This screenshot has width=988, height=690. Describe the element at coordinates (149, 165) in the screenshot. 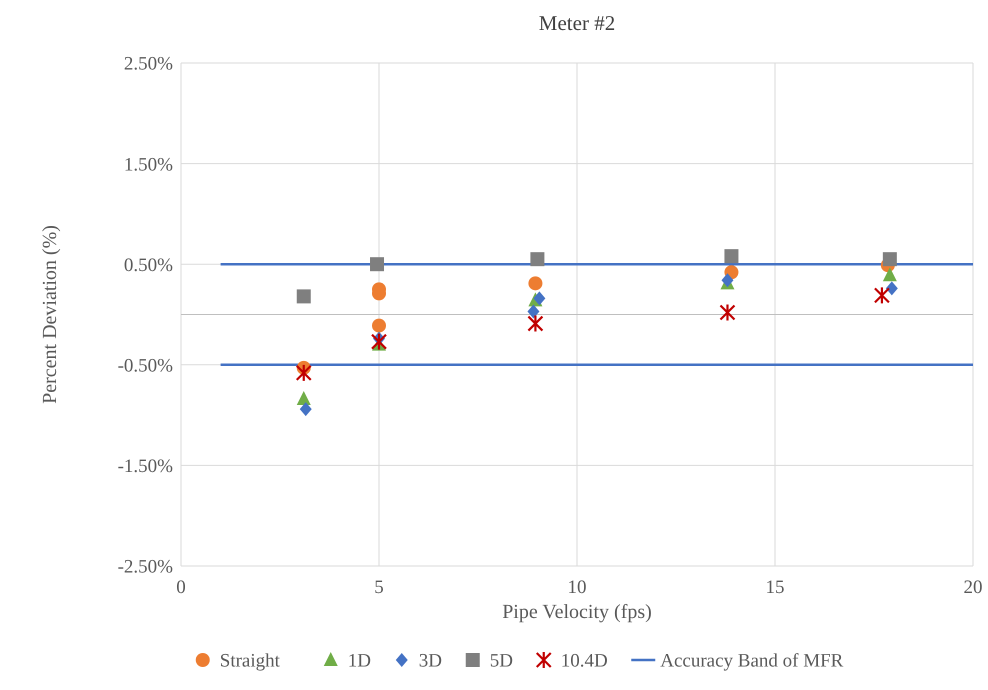

I see `y-tick-label: 1.50%` at that location.